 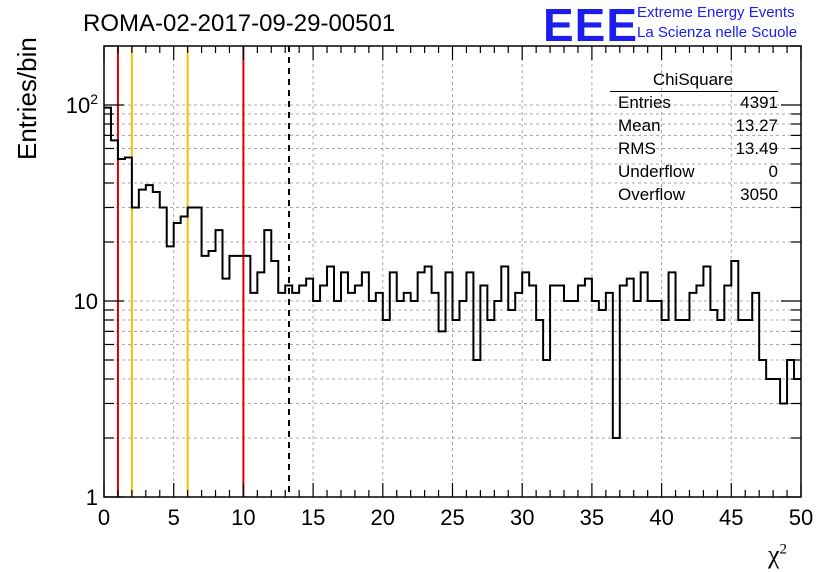 What do you see at coordinates (698, 104) in the screenshot?
I see `stat-row-entries: Entries 4391` at bounding box center [698, 104].